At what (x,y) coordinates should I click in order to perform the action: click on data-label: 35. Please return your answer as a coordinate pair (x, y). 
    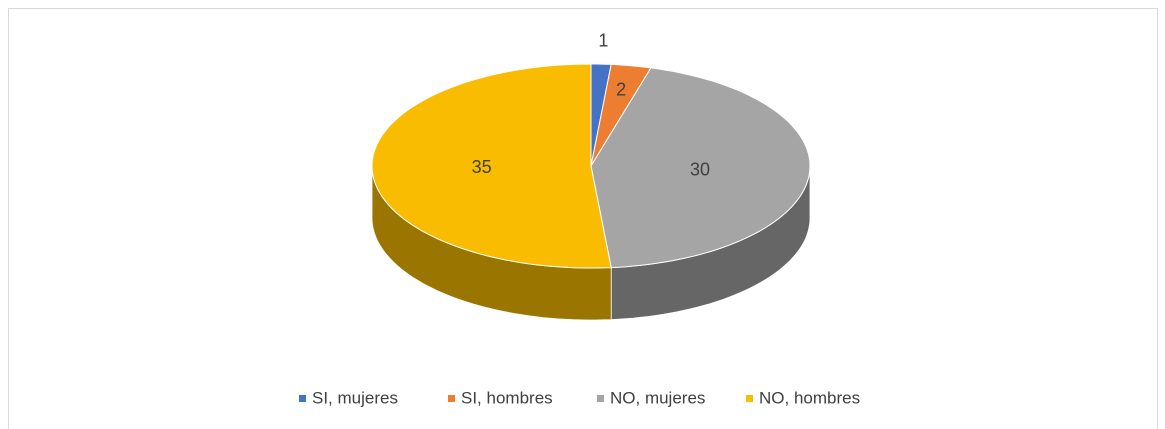
    Looking at the image, I should click on (482, 167).